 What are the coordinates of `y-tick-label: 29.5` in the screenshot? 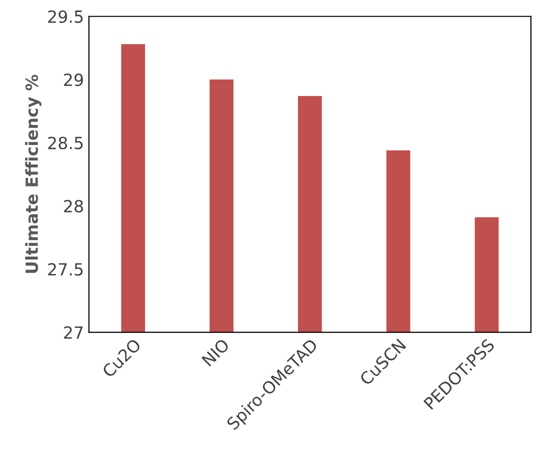 It's located at (65, 16).